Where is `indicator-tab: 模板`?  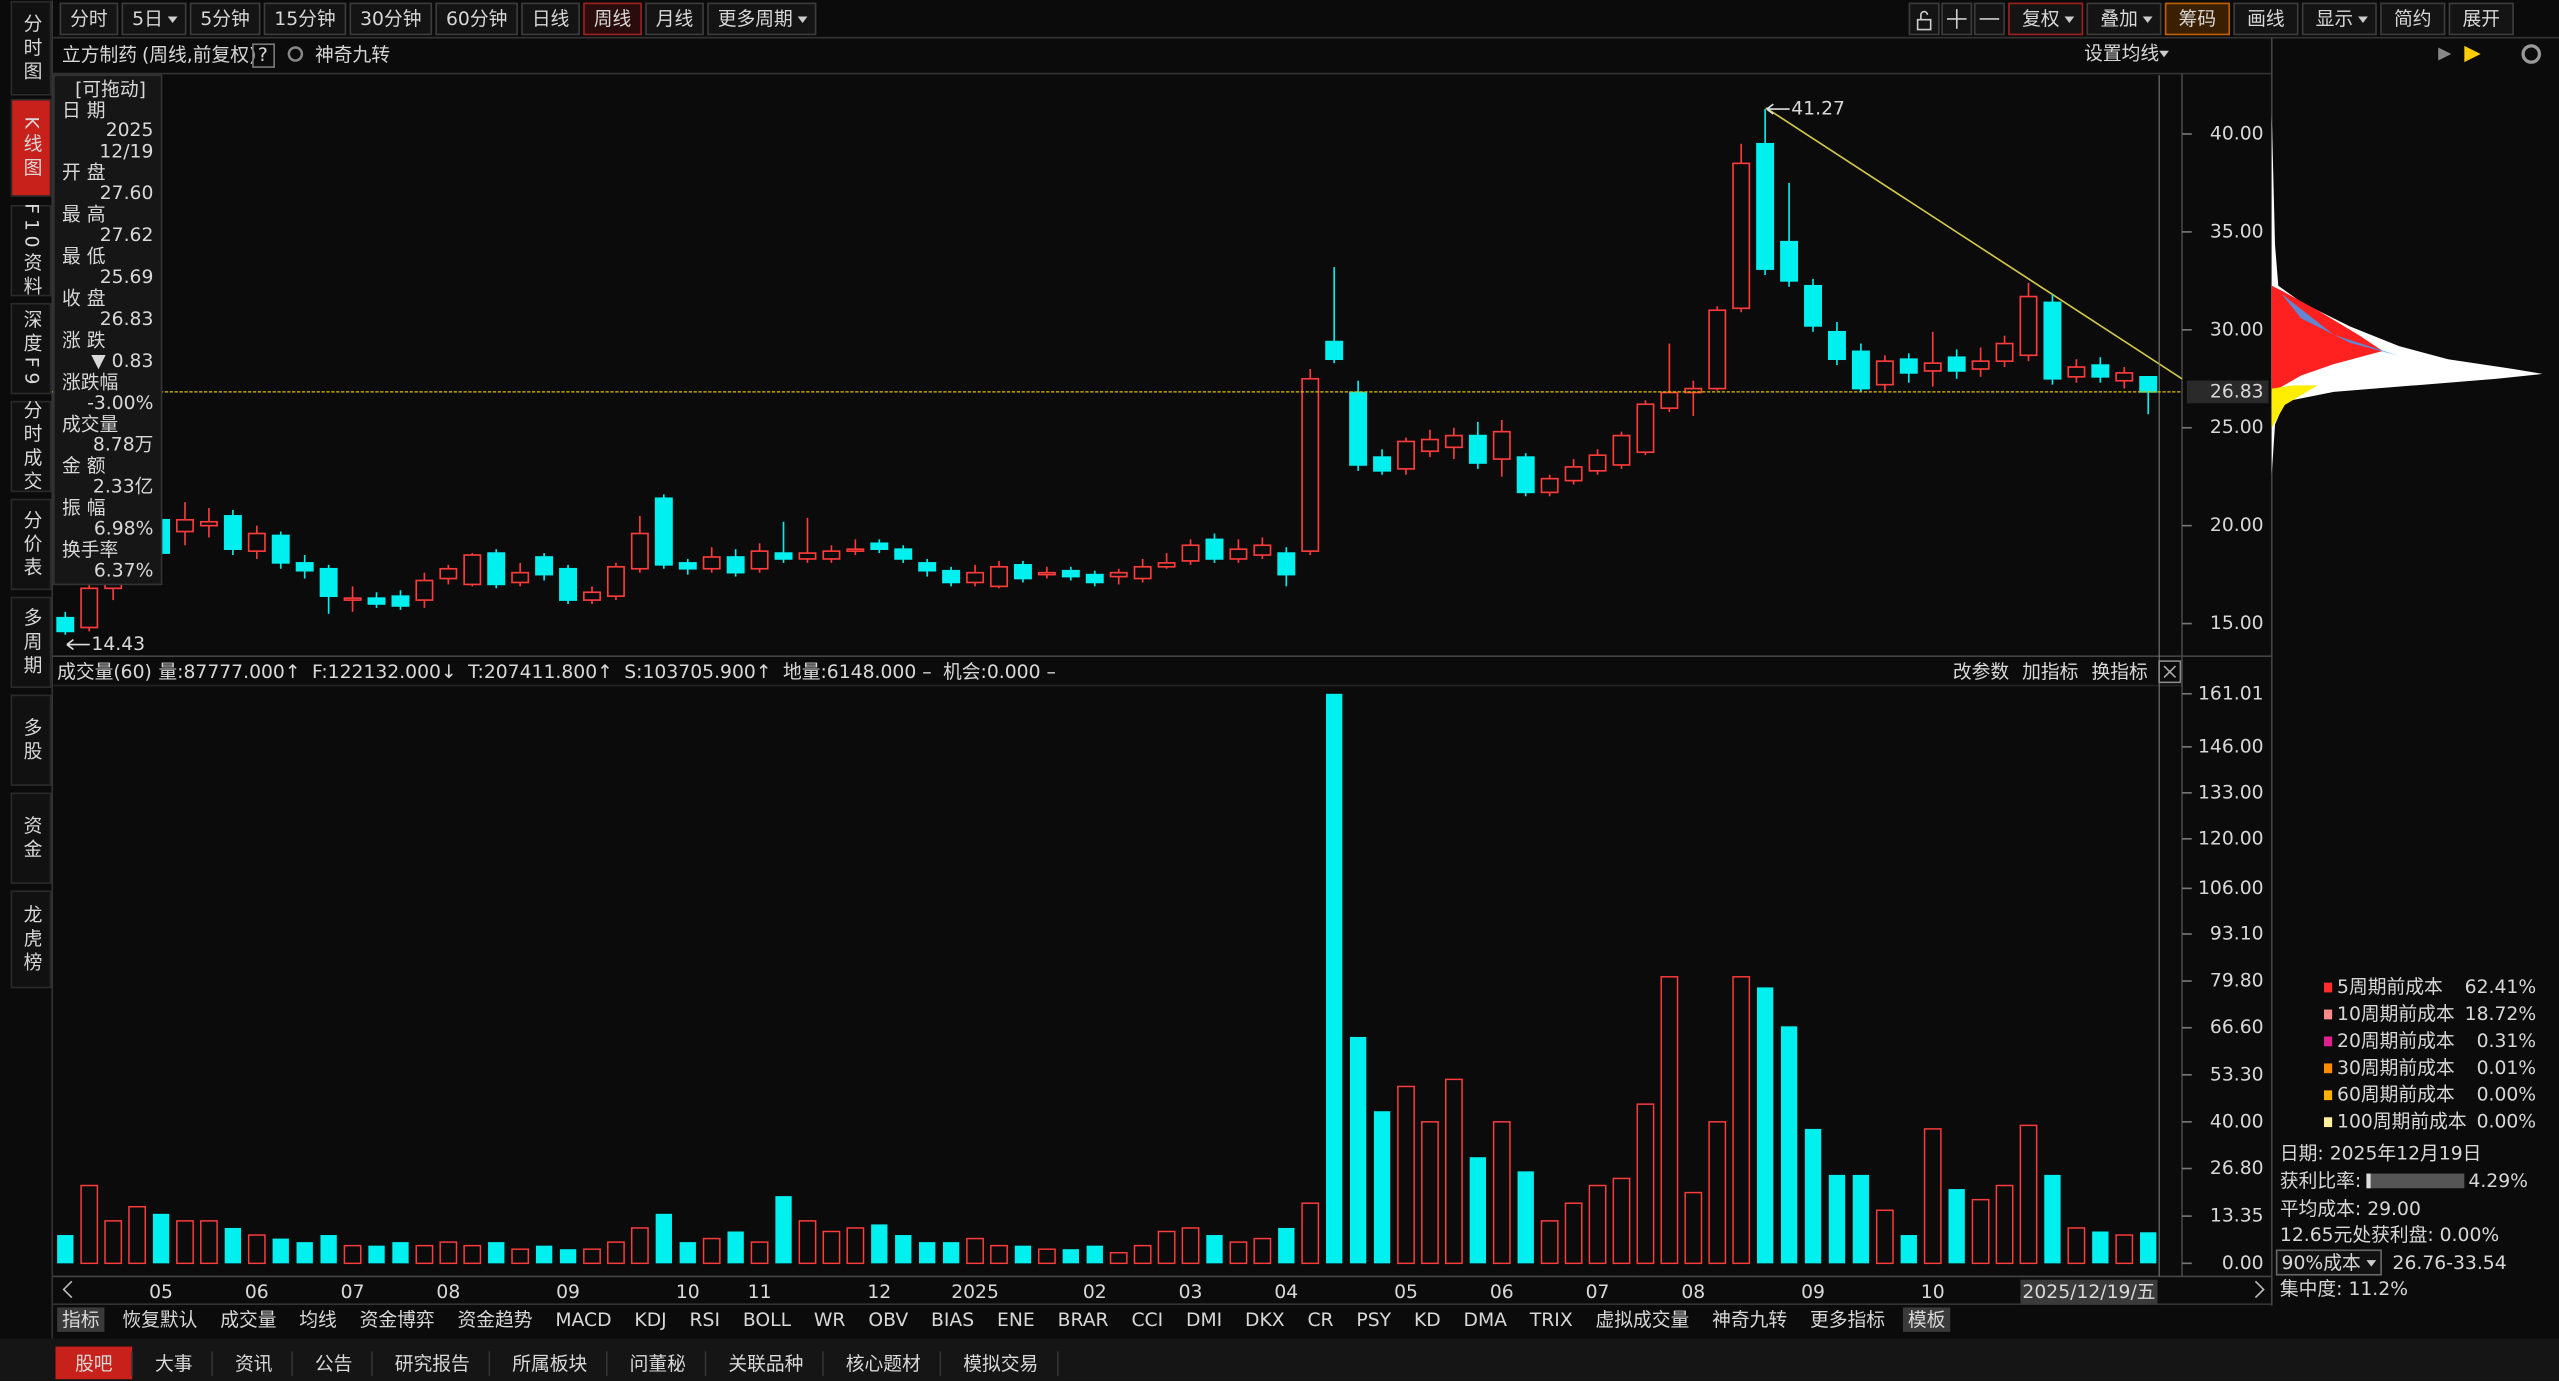 indicator-tab: 模板 is located at coordinates (1927, 1320).